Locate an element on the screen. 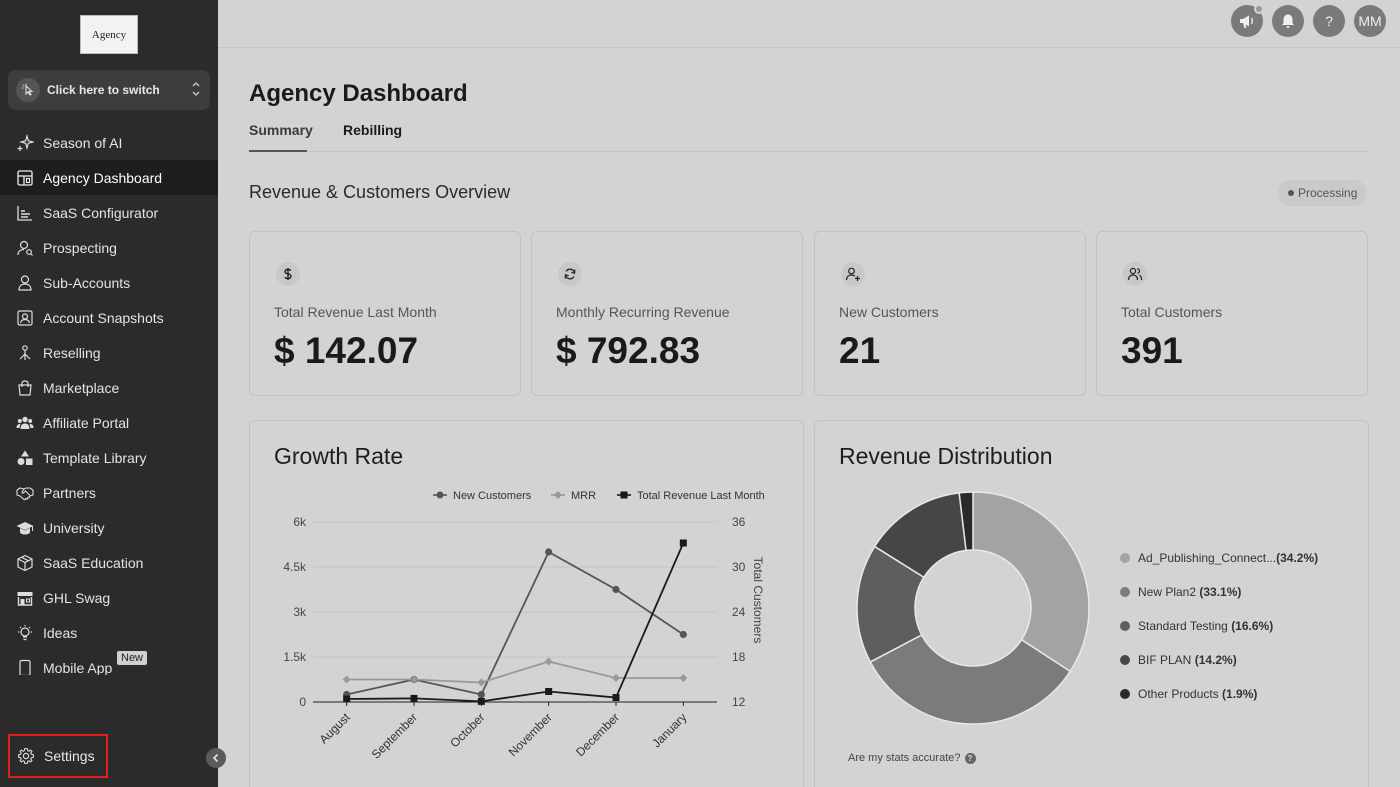 The image size is (1400, 787). sidebar-item-marketplace: Marketplace is located at coordinates (109, 387).